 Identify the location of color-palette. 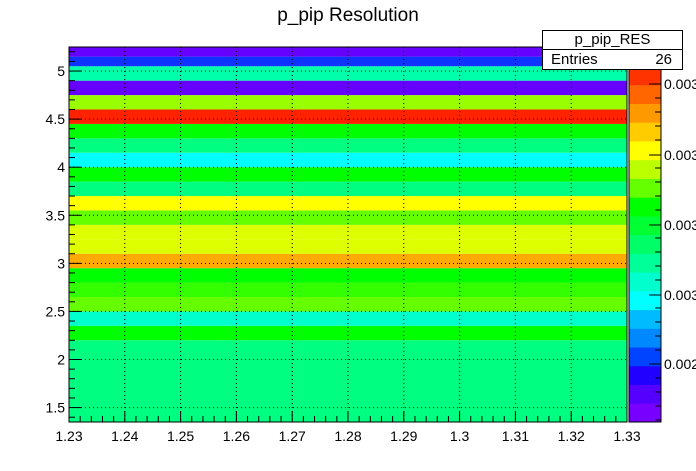
(645, 244).